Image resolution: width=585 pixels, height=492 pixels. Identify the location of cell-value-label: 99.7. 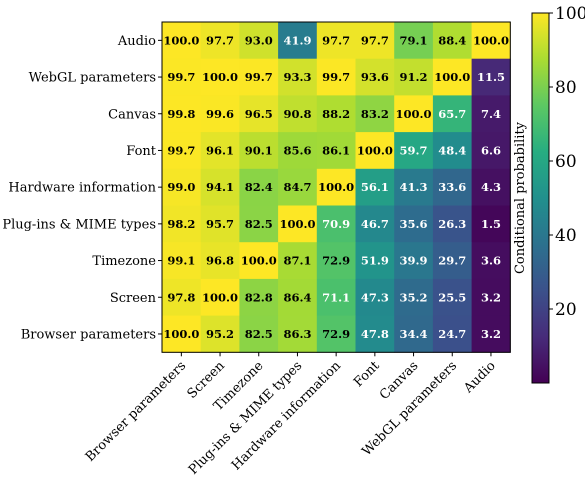
(336, 77).